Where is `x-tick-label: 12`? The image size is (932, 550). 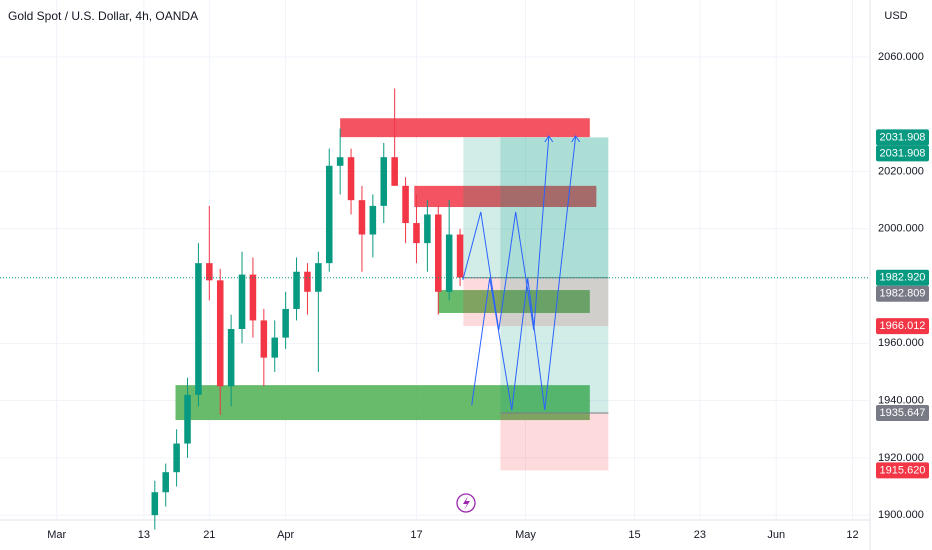 x-tick-label: 12 is located at coordinates (852, 535).